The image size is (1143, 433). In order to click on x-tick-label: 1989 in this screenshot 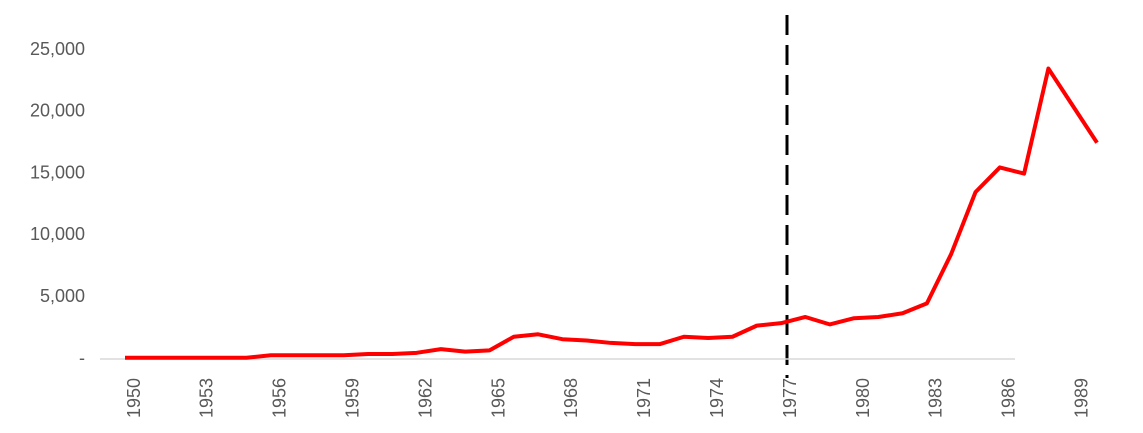, I will do `click(1081, 398)`.